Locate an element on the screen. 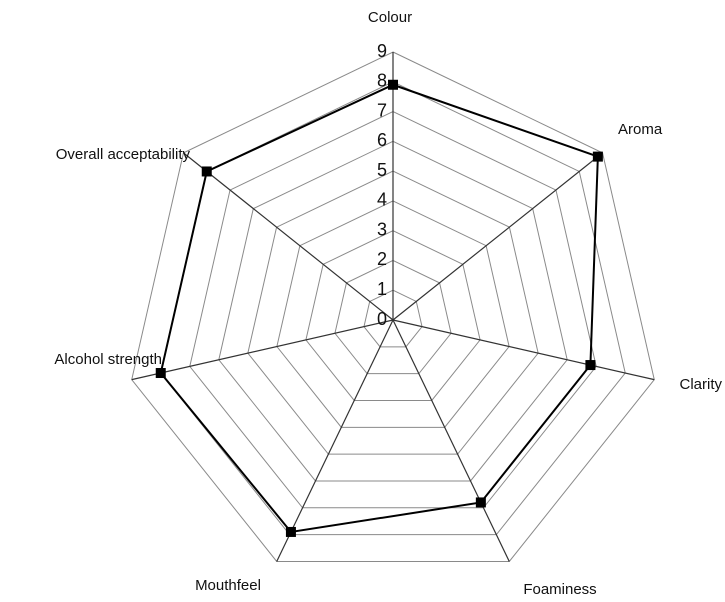  r-tick-label: 4 is located at coordinates (382, 200).